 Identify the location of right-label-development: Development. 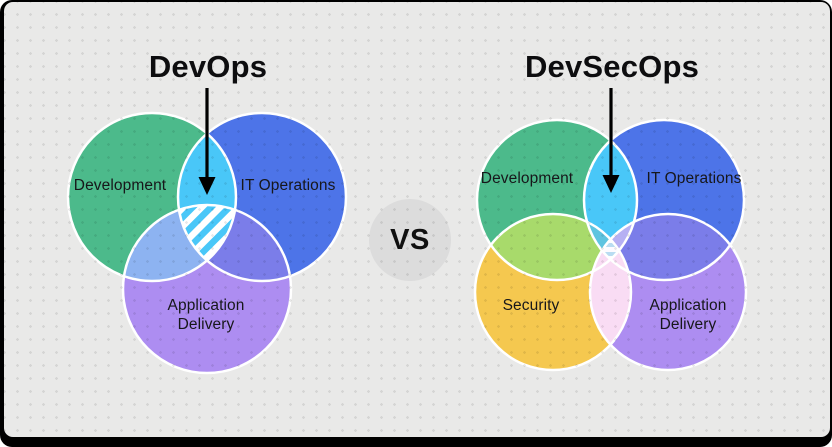
(527, 178).